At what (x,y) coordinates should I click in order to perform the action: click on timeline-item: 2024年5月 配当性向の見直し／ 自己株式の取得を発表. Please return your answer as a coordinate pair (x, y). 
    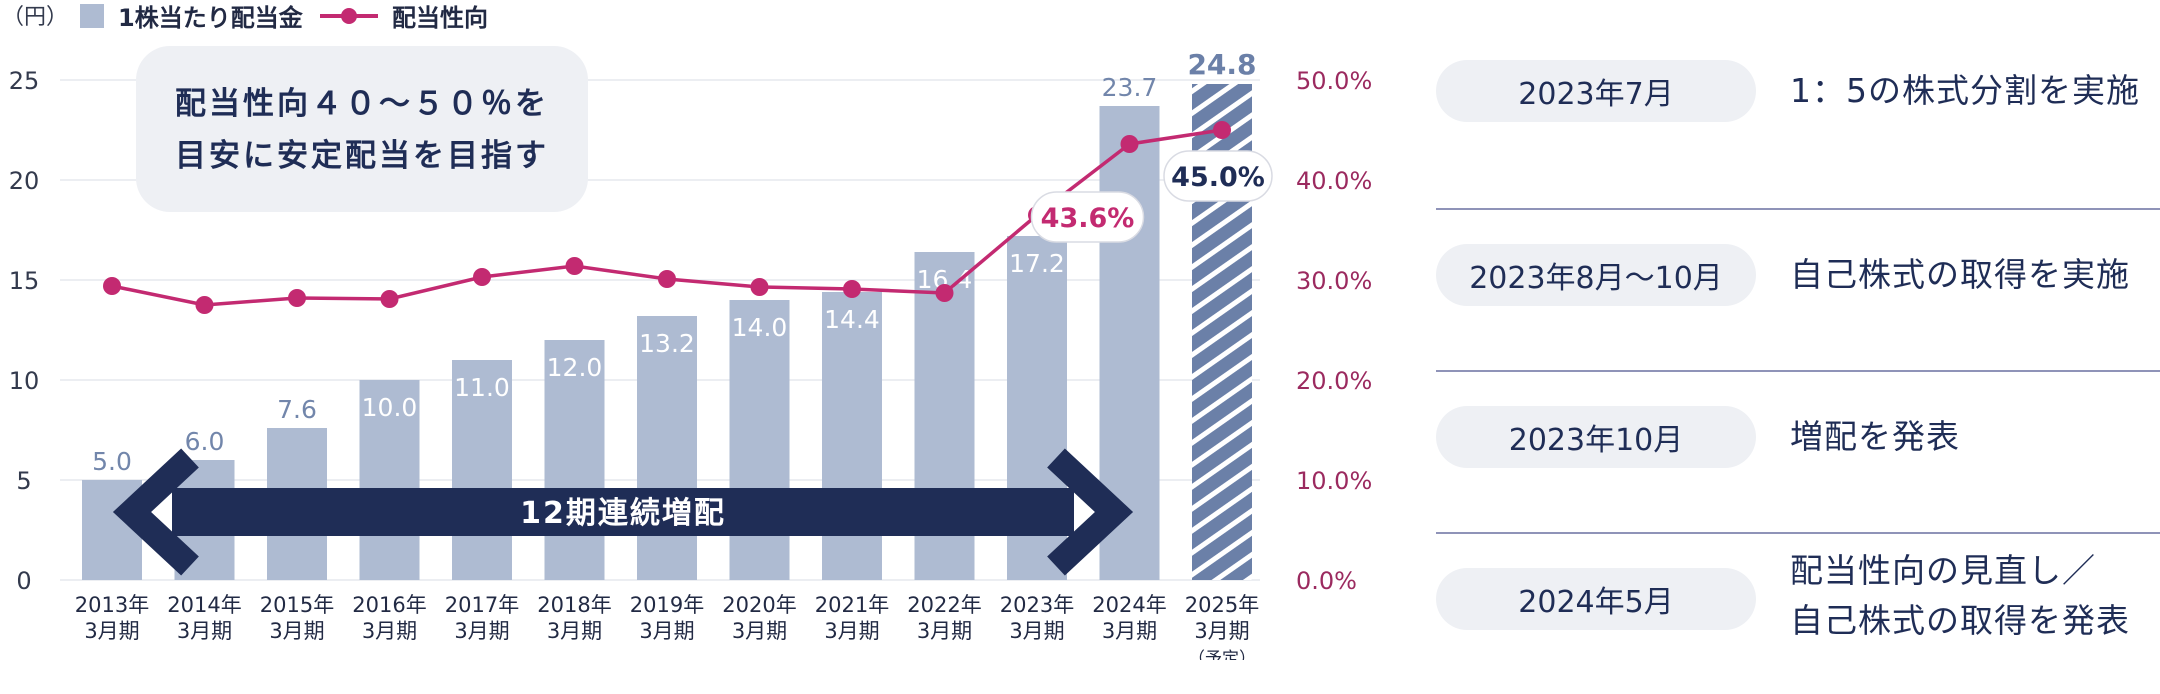
    Looking at the image, I should click on (1798, 614).